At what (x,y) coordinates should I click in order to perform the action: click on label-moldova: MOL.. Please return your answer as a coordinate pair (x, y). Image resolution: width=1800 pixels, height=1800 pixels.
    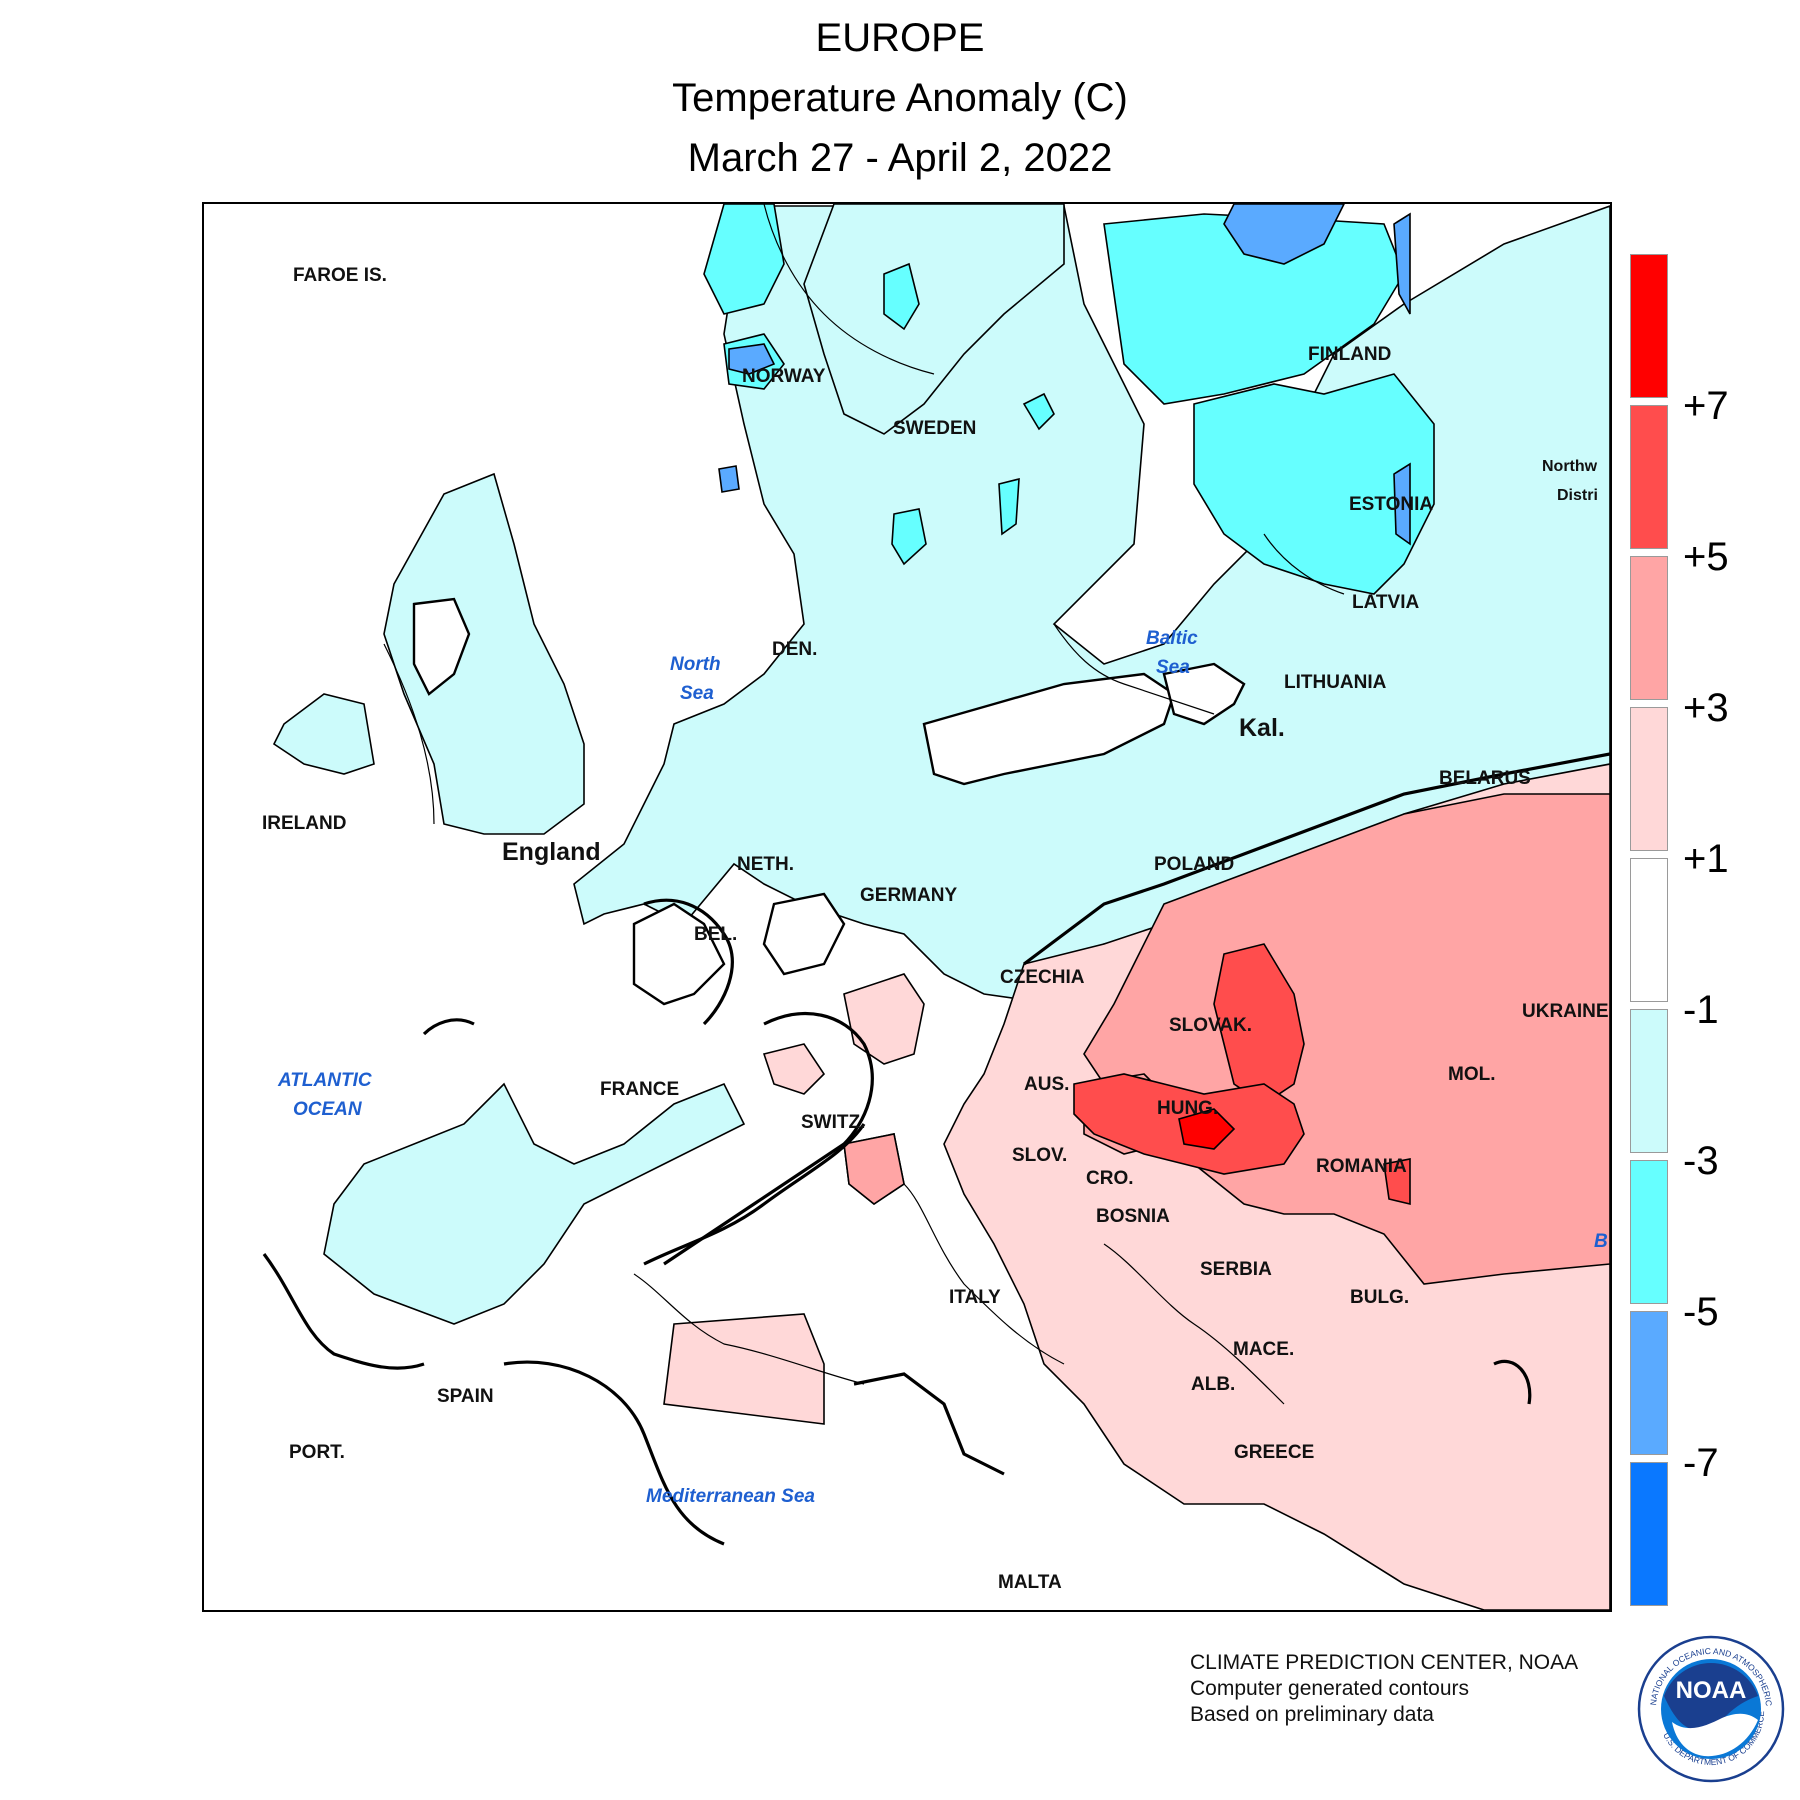
    Looking at the image, I should click on (1472, 1074).